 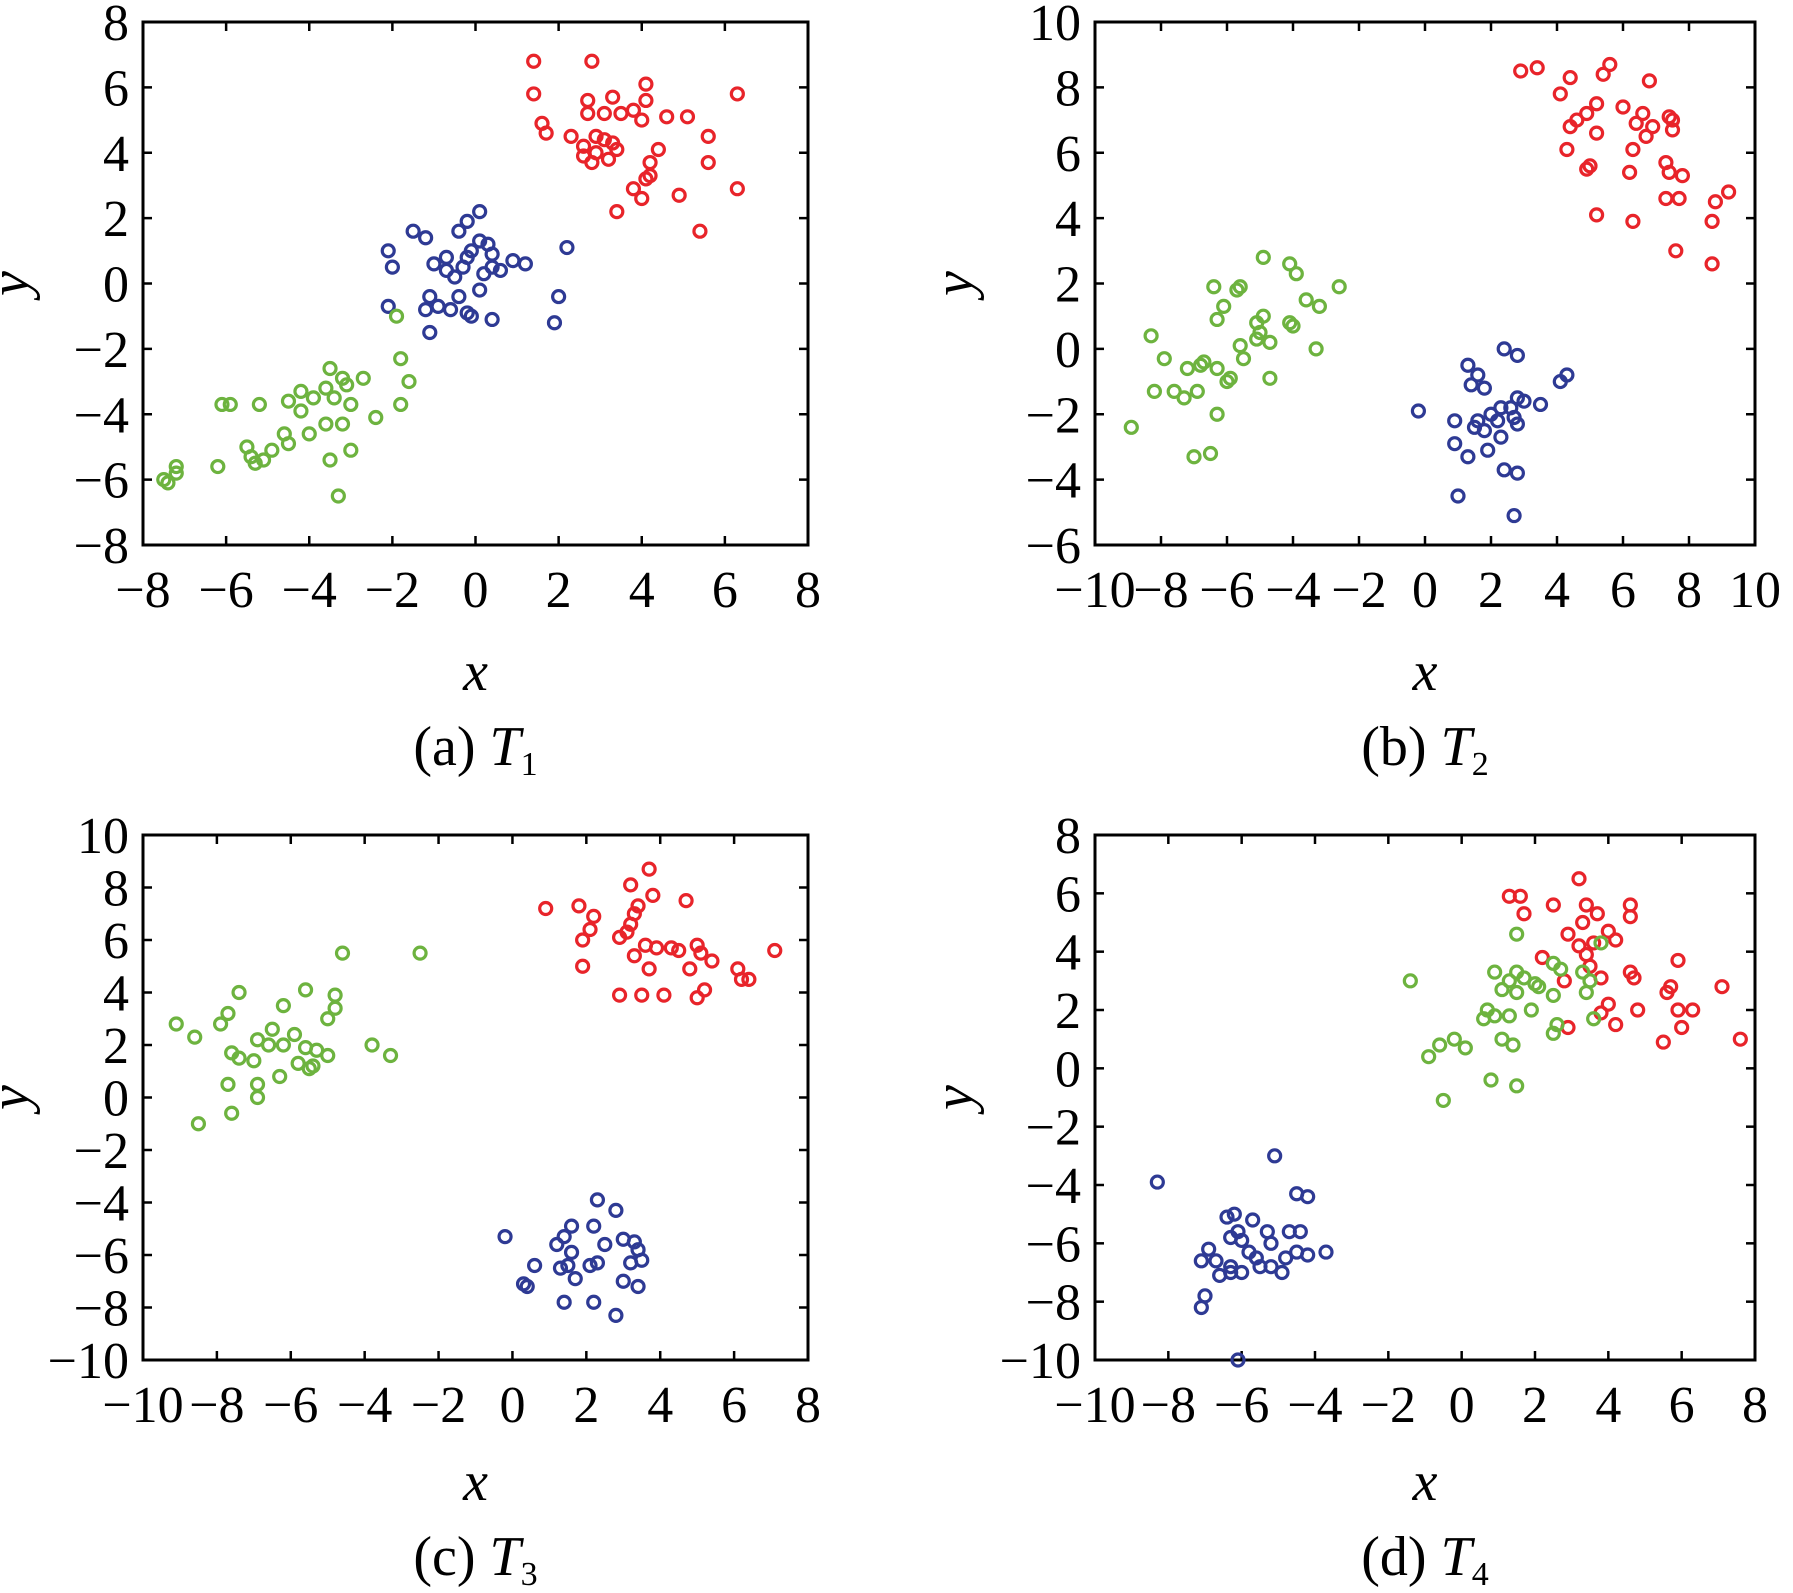 What do you see at coordinates (101, 1309) in the screenshot?
I see `y-tick-label: −8` at bounding box center [101, 1309].